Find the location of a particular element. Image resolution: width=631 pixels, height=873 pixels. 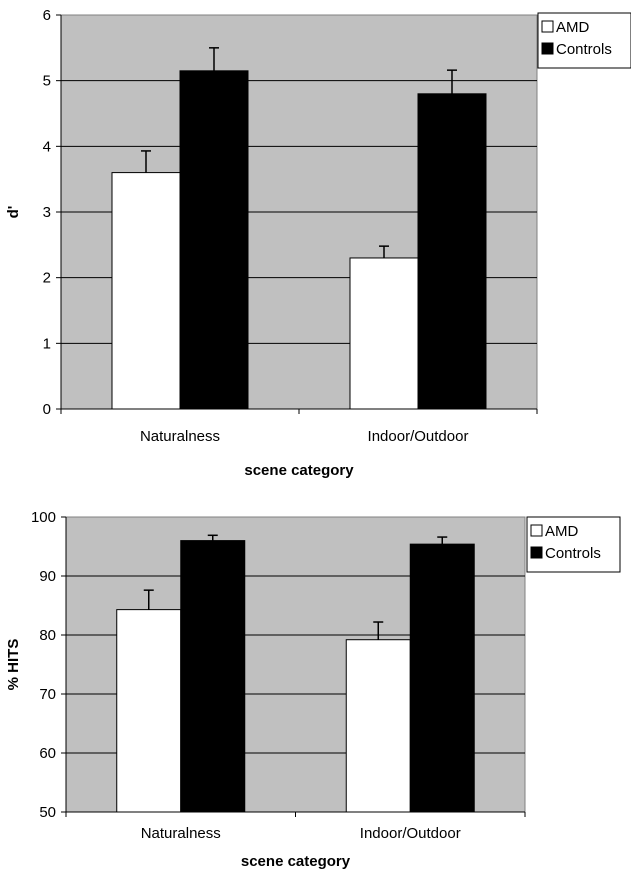

y-tick-label: 4 is located at coordinates (47, 146).